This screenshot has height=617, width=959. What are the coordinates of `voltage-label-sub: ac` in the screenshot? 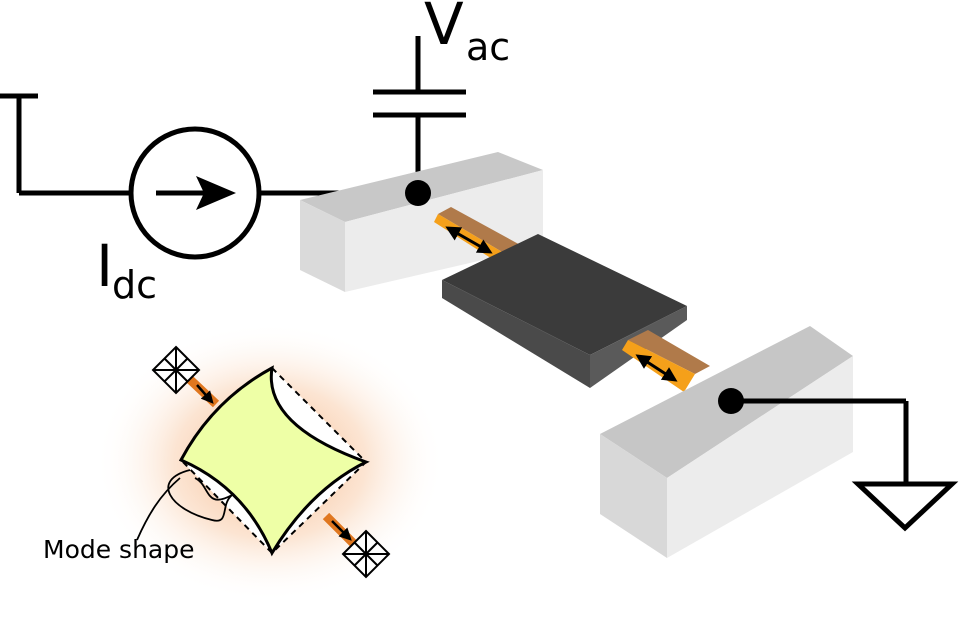 It's located at (488, 47).